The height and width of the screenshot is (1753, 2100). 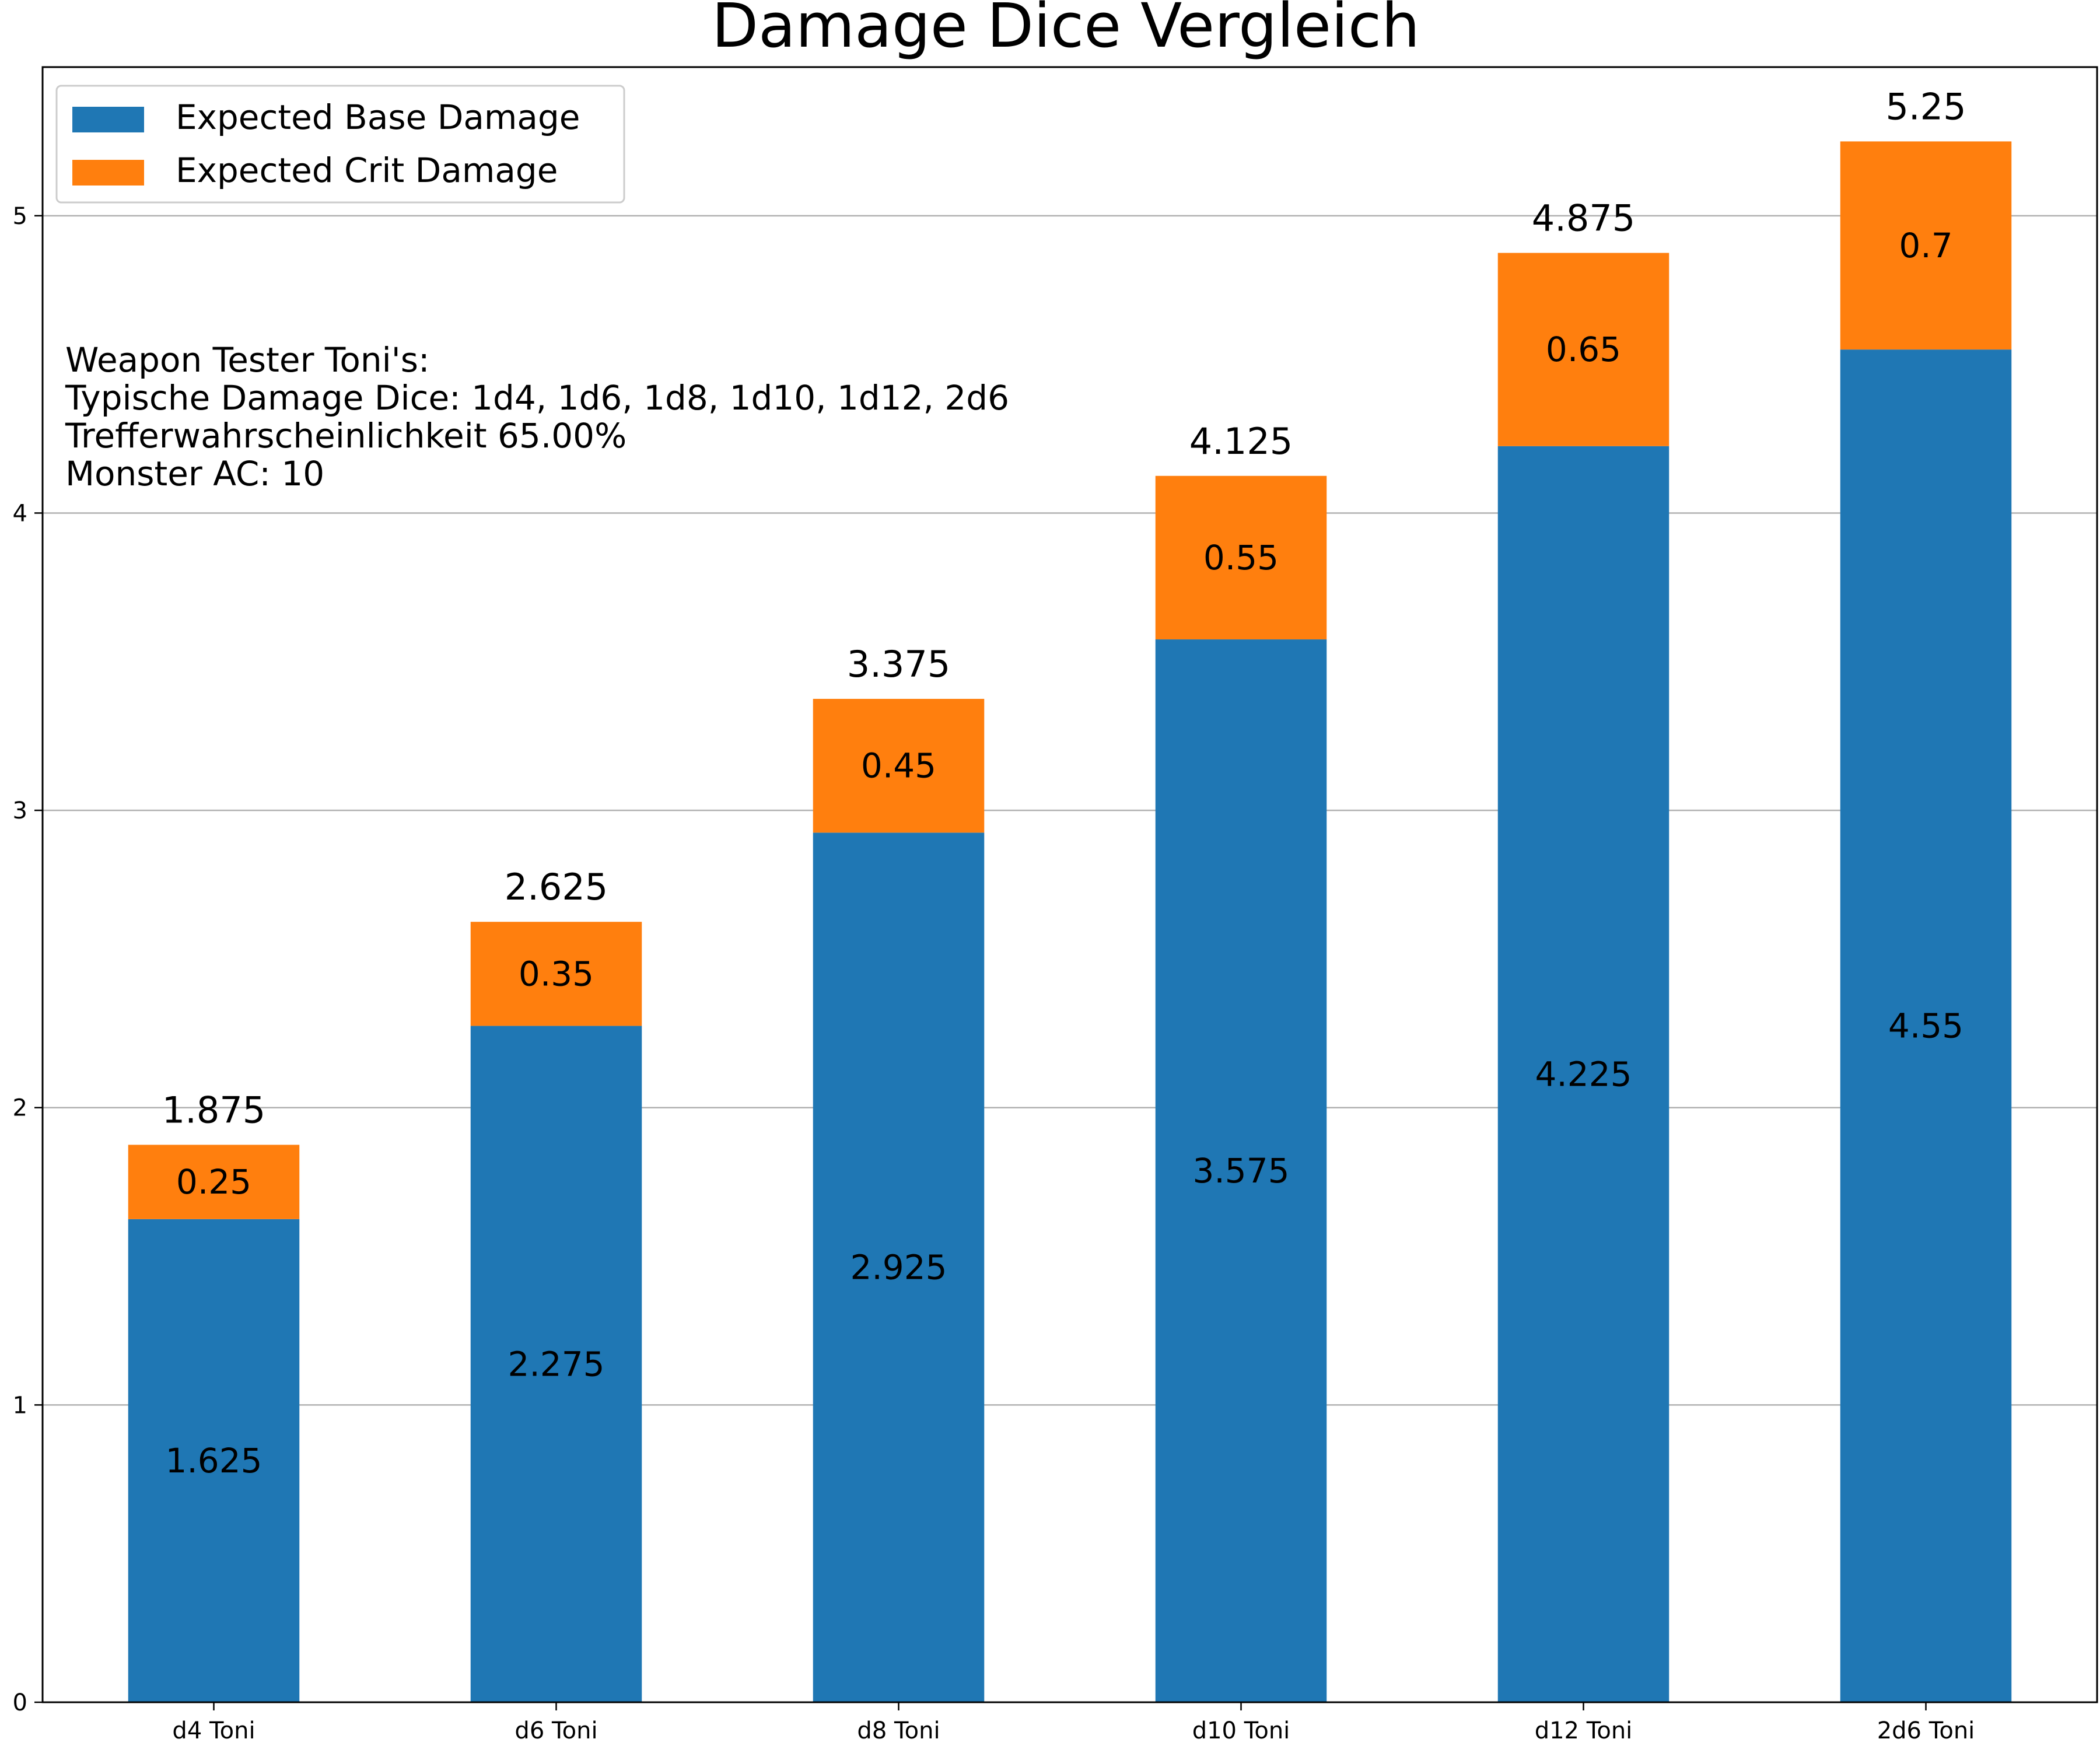 What do you see at coordinates (194, 474) in the screenshot?
I see `annotation-line: Monster AC: 10` at bounding box center [194, 474].